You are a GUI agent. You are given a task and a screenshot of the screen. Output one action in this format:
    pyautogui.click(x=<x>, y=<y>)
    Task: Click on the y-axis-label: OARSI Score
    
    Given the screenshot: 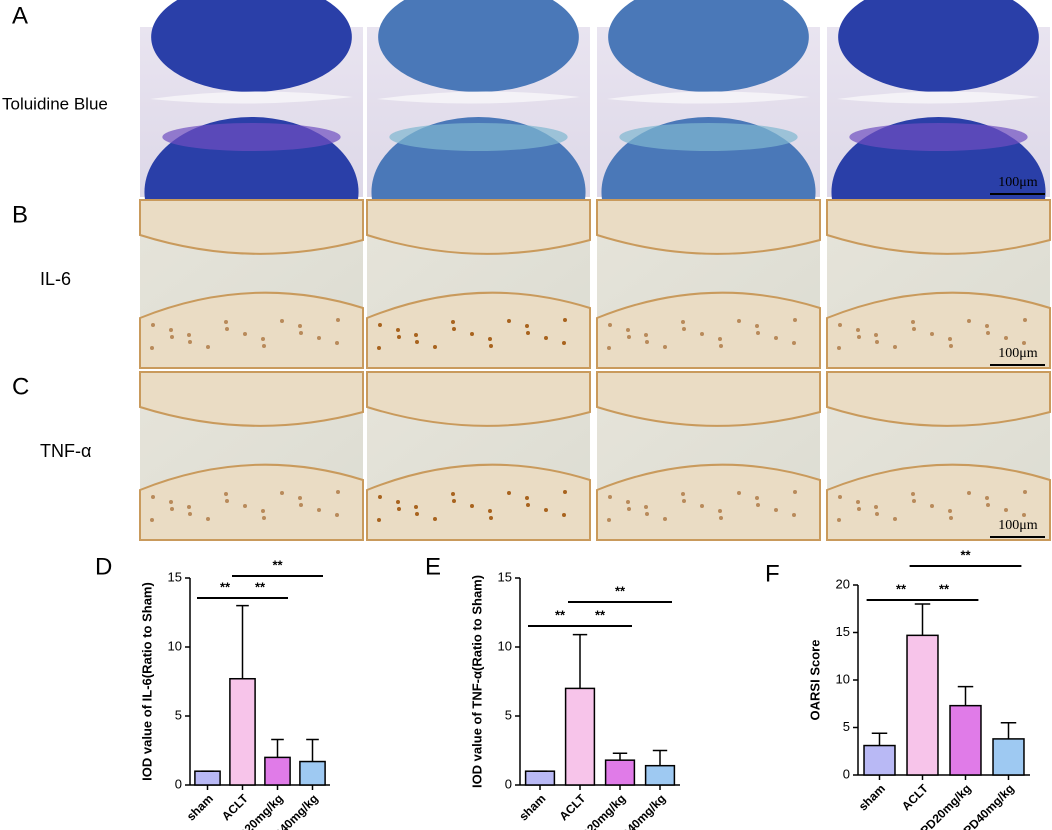 What is the action you would take?
    pyautogui.click(x=814, y=680)
    